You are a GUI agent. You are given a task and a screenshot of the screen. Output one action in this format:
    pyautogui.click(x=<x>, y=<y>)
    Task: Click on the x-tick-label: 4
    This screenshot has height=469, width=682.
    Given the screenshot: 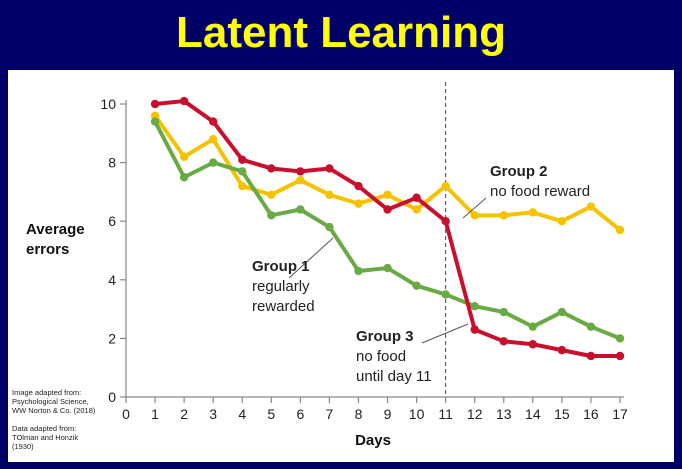 What is the action you would take?
    pyautogui.click(x=242, y=414)
    